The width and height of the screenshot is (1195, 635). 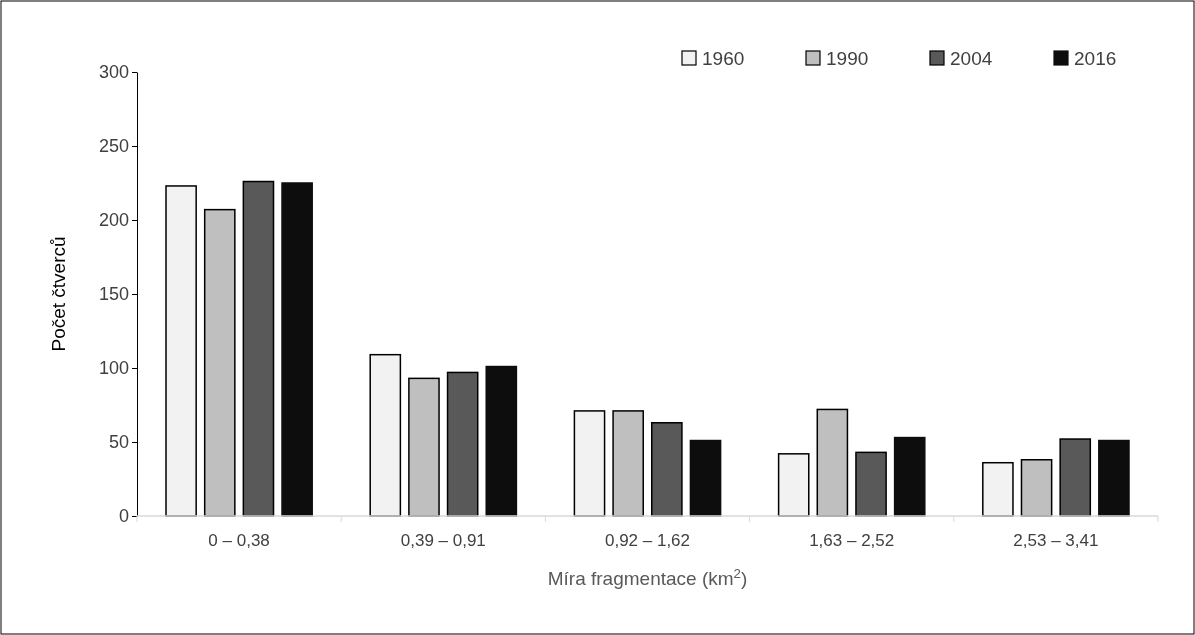 I want to click on legend-label: 1990, so click(x=847, y=58).